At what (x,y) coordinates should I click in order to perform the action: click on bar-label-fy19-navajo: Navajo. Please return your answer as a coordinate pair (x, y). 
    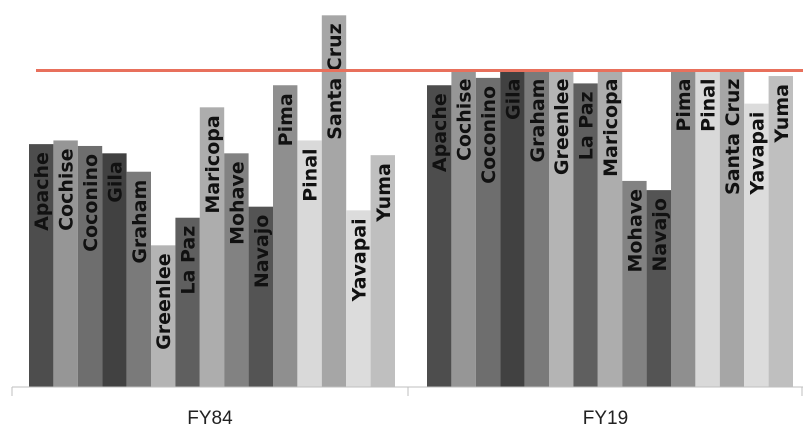
    Looking at the image, I should click on (660, 235).